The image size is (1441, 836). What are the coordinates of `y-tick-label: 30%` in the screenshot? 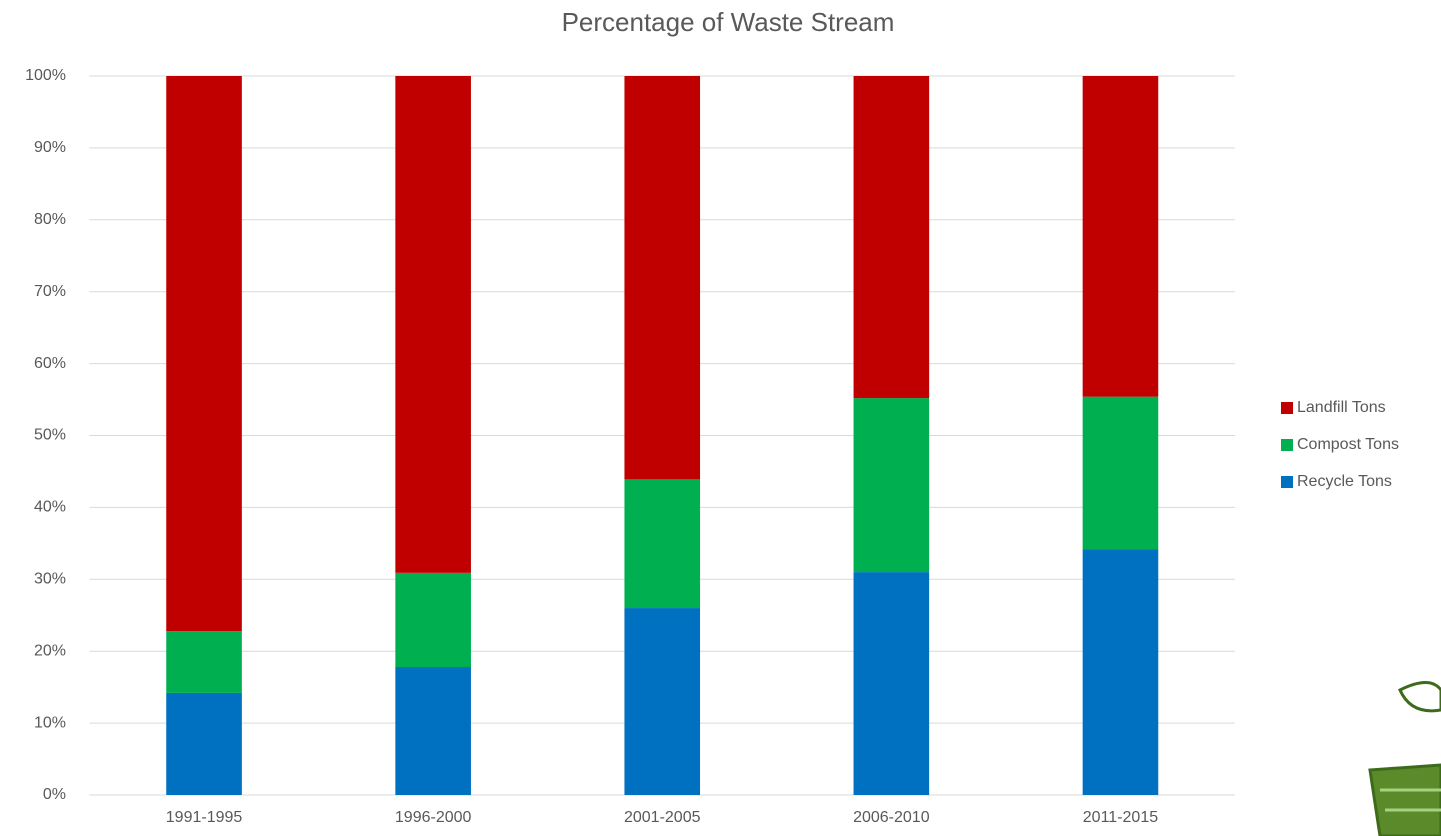 It's located at (50, 579).